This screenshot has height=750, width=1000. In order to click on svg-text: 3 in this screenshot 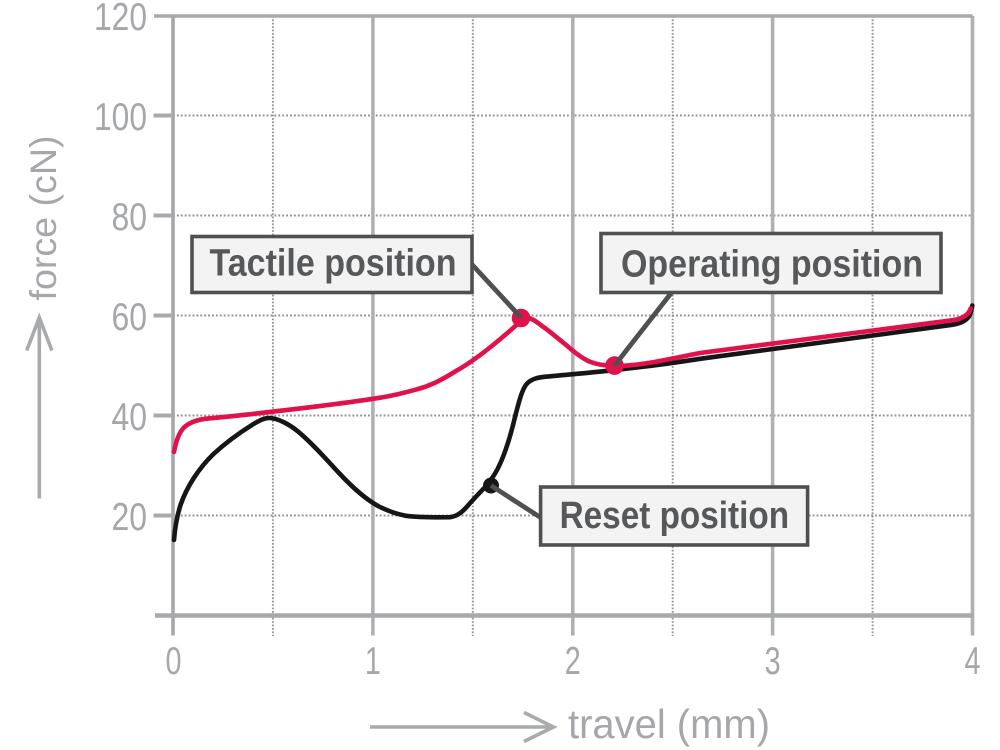, I will do `click(773, 661)`.